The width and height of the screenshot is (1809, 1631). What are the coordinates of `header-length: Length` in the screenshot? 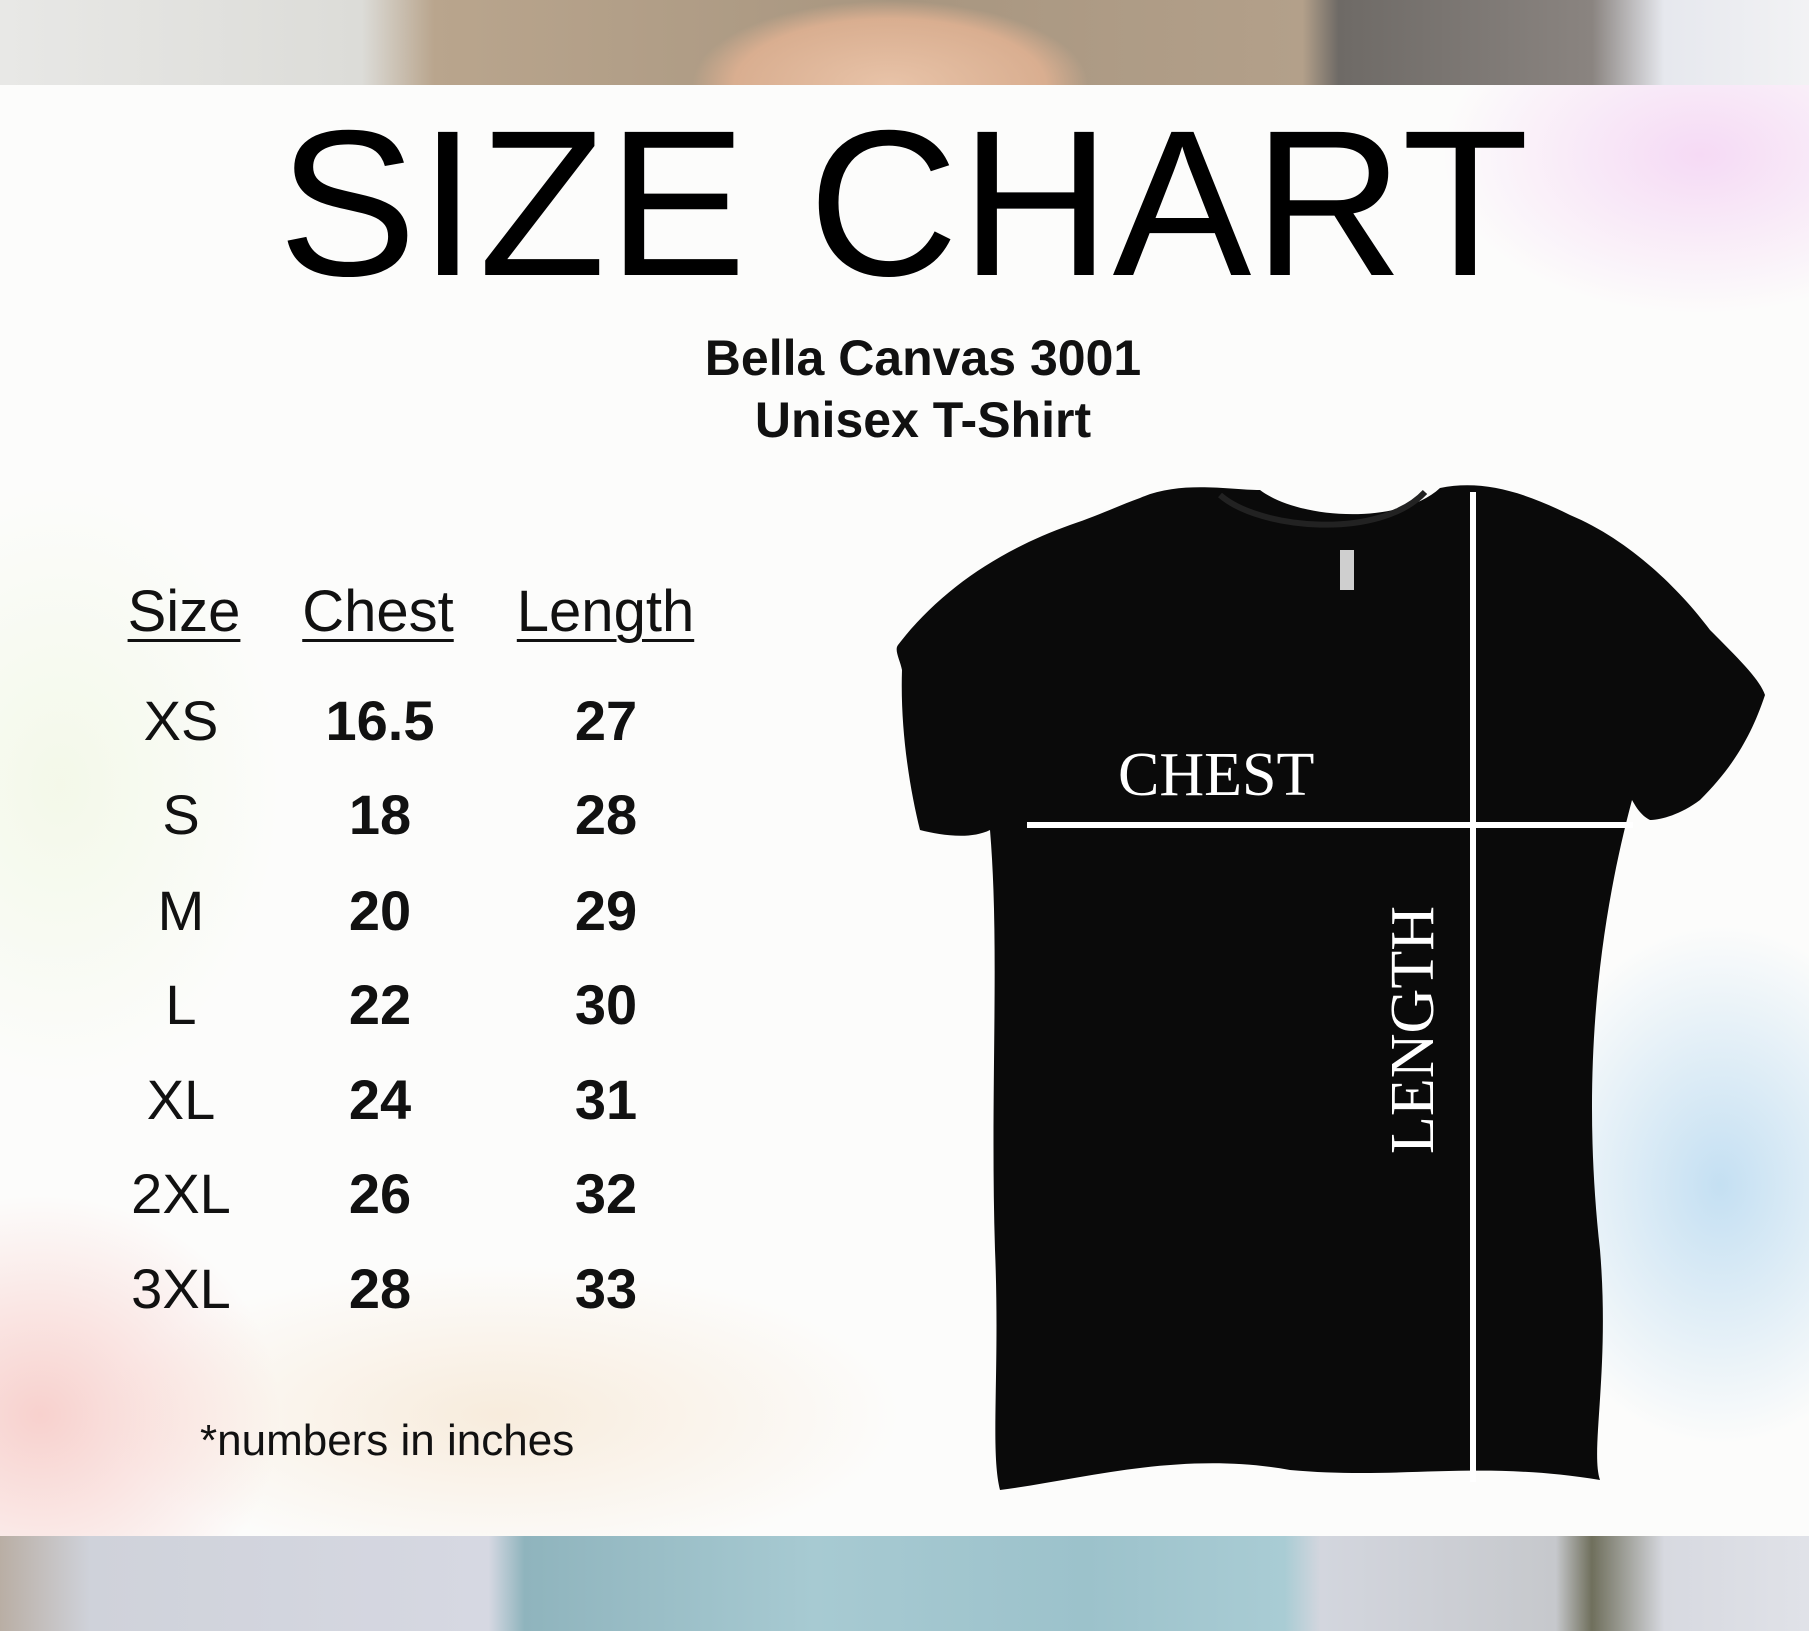 It's located at (605, 611).